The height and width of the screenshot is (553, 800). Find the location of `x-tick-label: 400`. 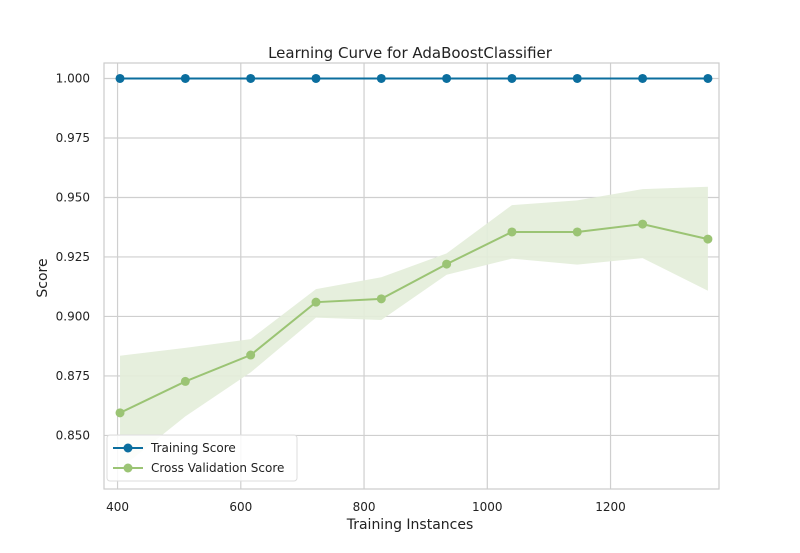

x-tick-label: 400 is located at coordinates (117, 507).